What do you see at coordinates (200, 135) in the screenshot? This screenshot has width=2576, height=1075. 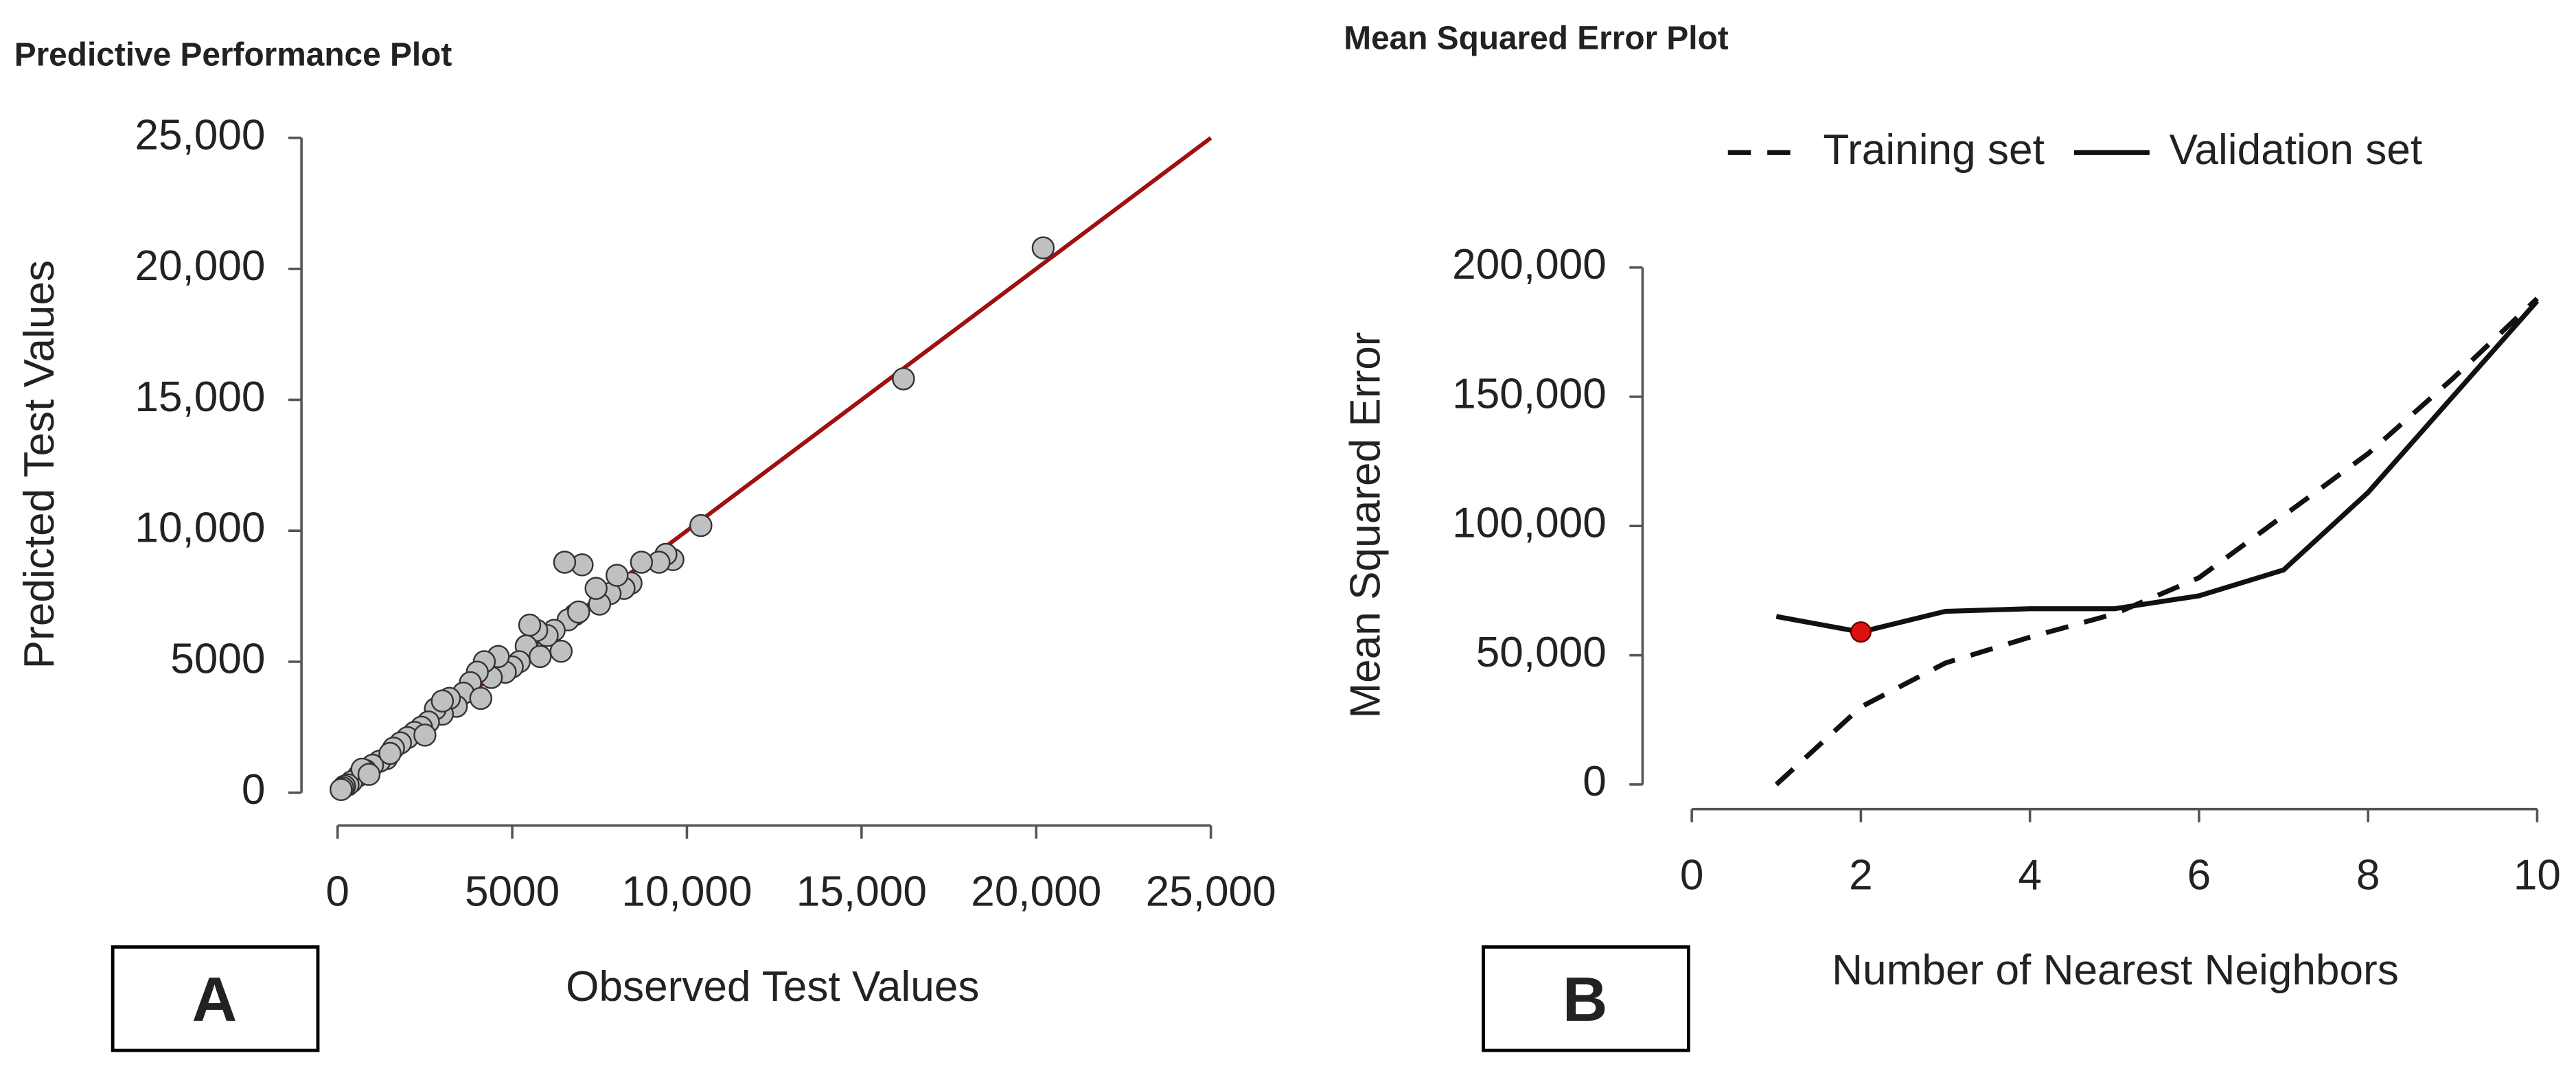 I see `y-tick-label: 25,000` at bounding box center [200, 135].